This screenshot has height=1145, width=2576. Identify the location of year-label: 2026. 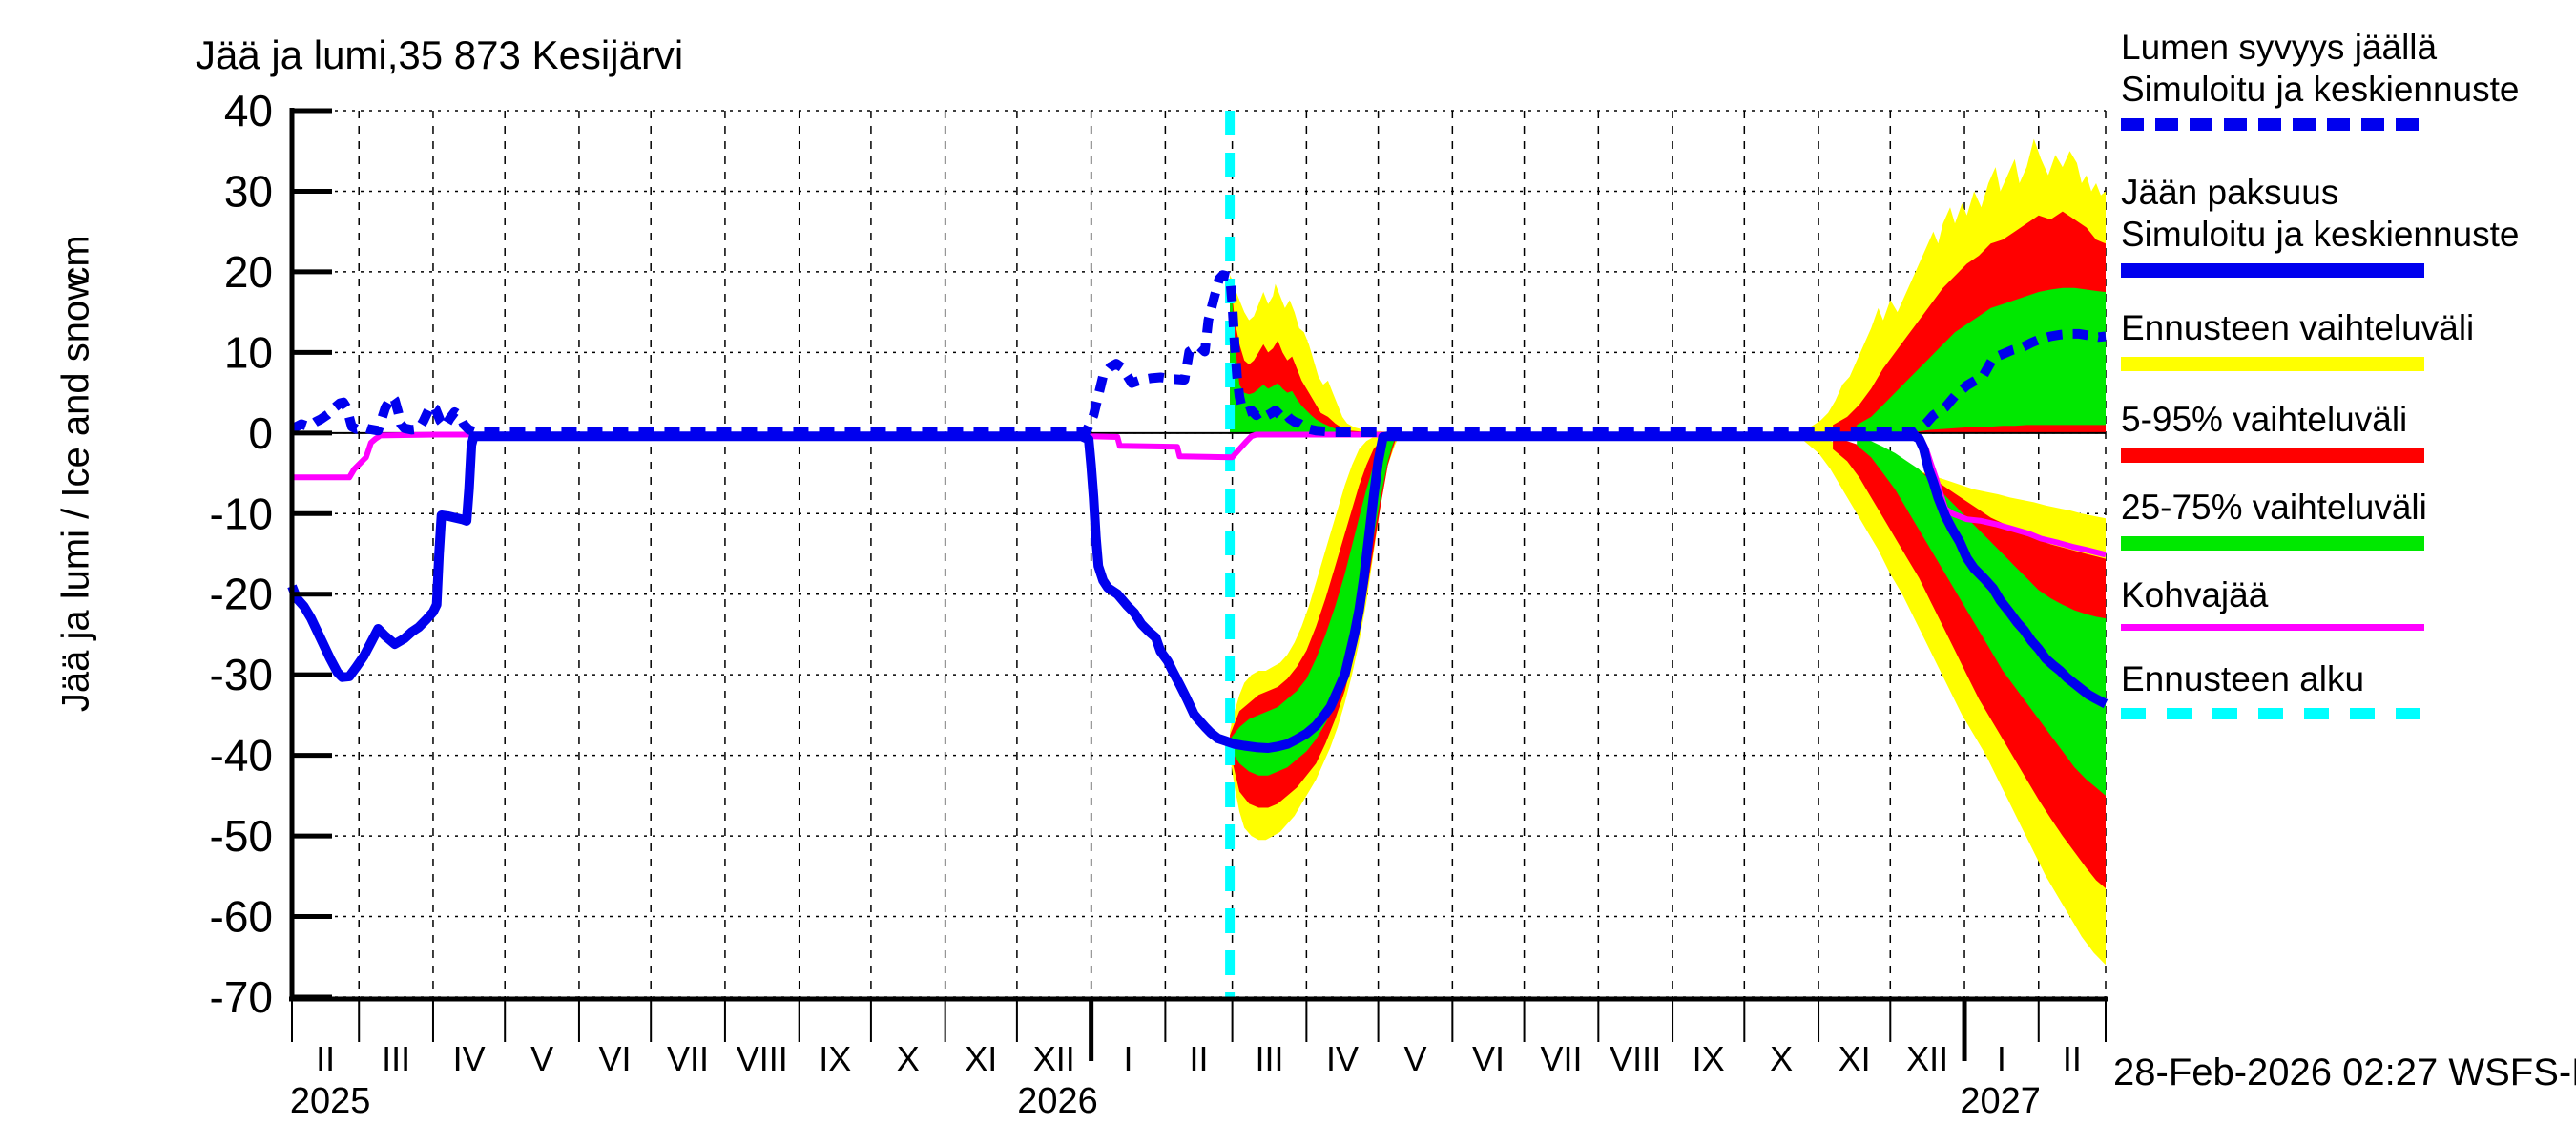
(1057, 1101).